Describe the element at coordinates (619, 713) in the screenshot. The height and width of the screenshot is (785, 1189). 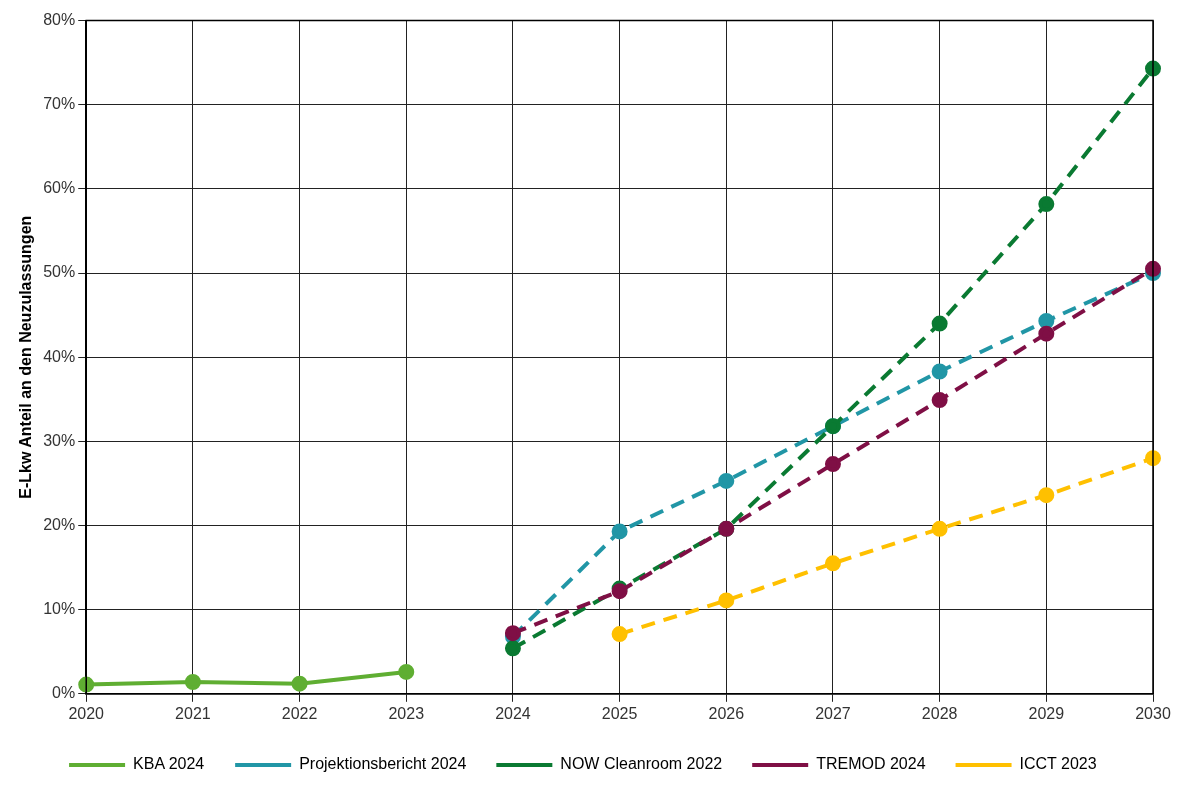
I see `x-tick-label: 2025` at that location.